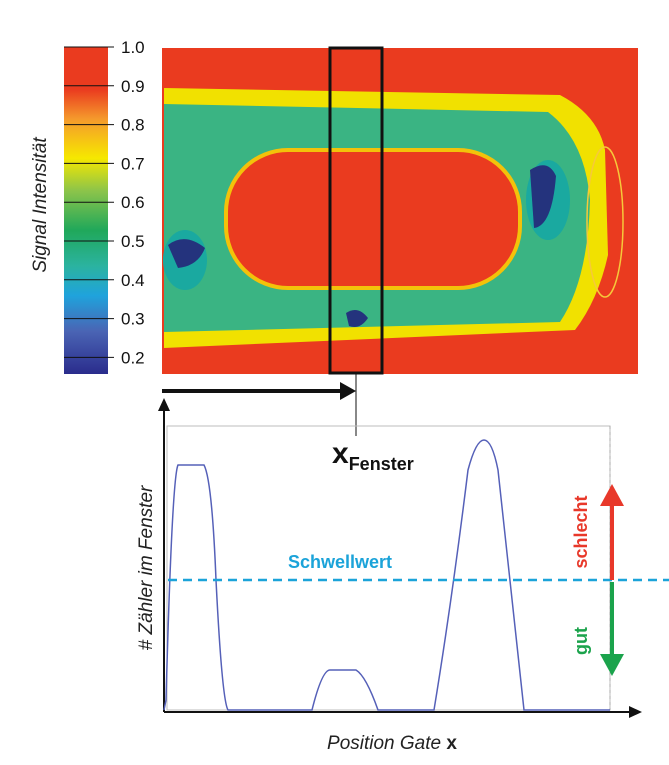  What do you see at coordinates (133, 163) in the screenshot?
I see `colorbar-tick-label: 0.7` at bounding box center [133, 163].